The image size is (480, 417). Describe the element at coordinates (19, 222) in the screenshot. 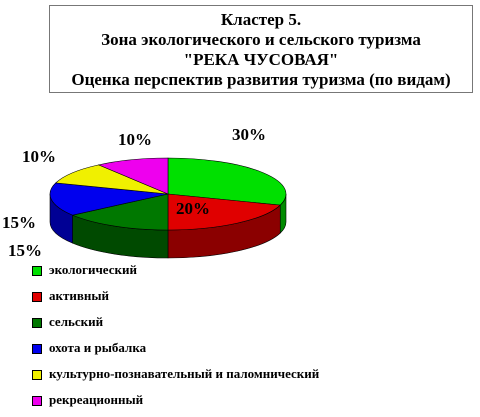

I see `data-label-3: 15%` at that location.